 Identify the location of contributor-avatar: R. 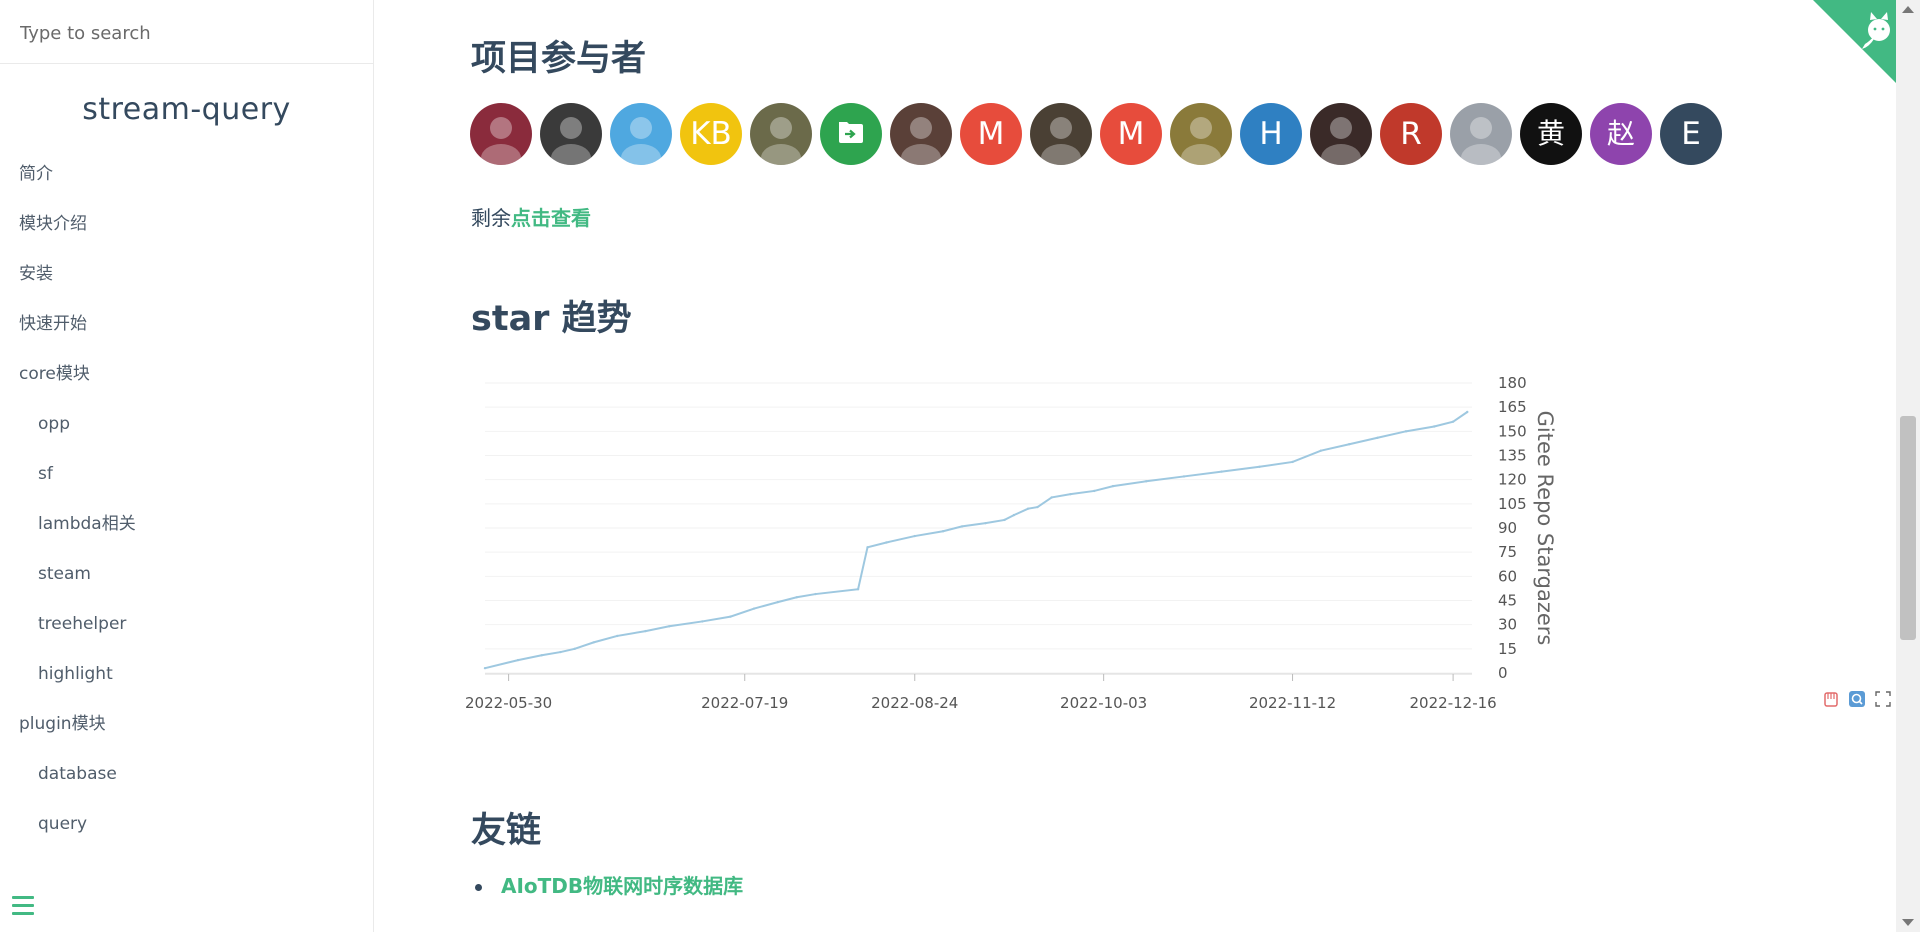
(1411, 134).